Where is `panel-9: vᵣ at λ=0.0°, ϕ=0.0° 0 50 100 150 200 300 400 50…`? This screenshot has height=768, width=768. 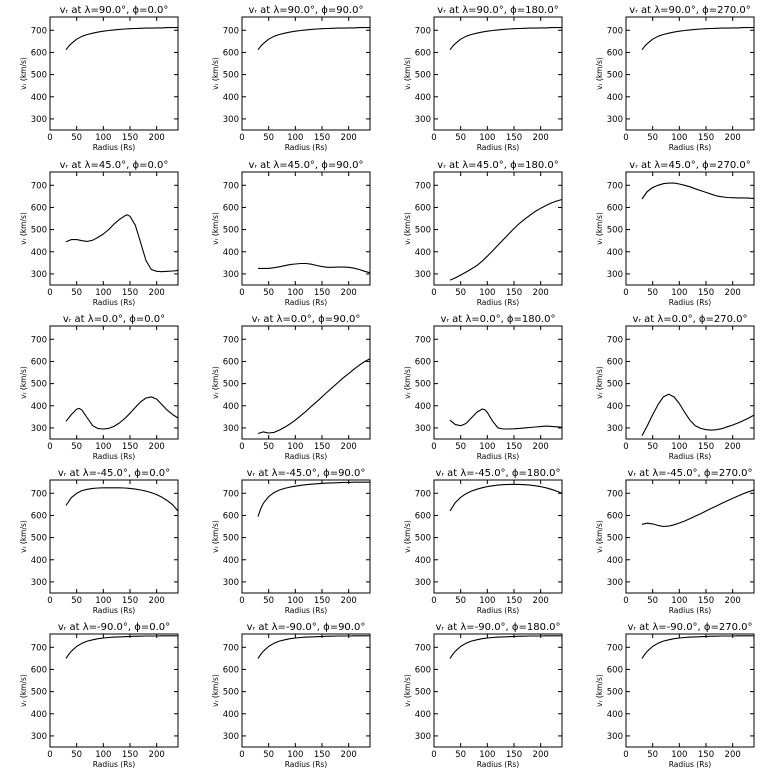 panel-9: vᵣ at λ=0.0°, ϕ=0.0° 0 50 100 150 200 300 400 50… is located at coordinates (99, 387).